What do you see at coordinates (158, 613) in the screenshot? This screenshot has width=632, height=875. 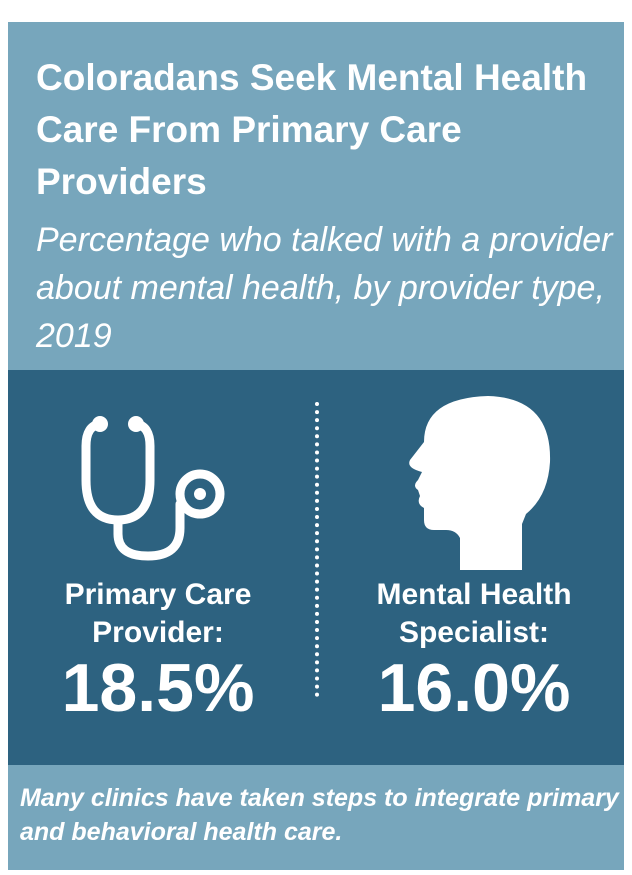 I see `stat-label: Primary Care Provider:` at bounding box center [158, 613].